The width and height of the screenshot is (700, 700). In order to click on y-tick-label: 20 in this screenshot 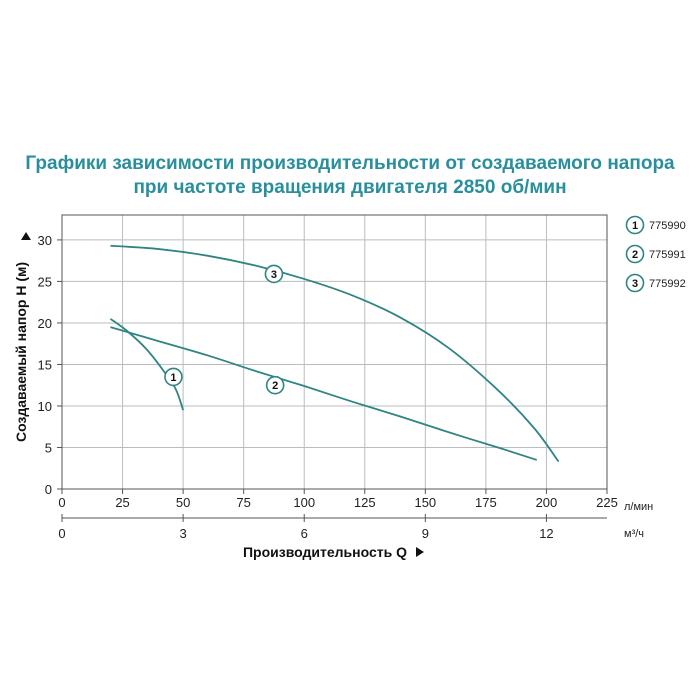, I will do `click(45, 323)`.